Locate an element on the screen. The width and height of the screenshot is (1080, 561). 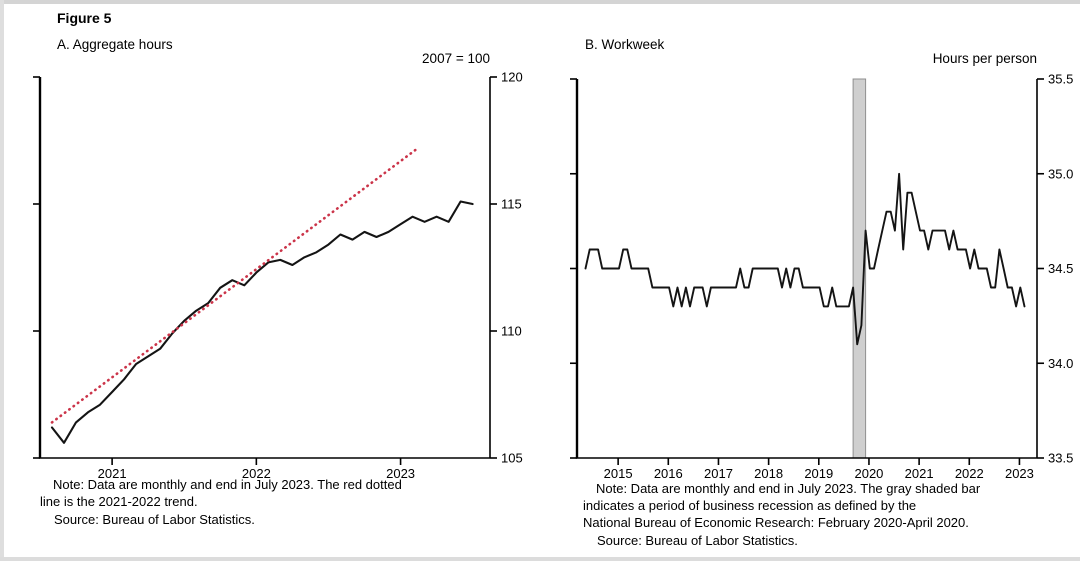
y-tick-label: 35.0 is located at coordinates (1060, 173).